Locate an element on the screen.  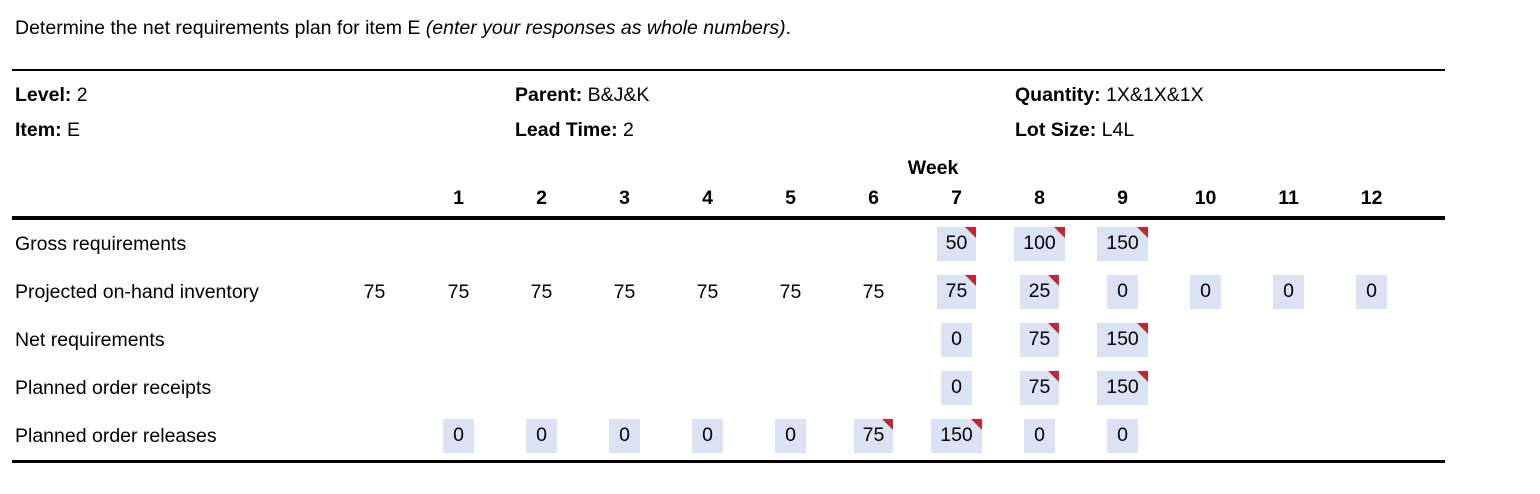
table-row: Net requirements 0 75 150 is located at coordinates (728, 340).